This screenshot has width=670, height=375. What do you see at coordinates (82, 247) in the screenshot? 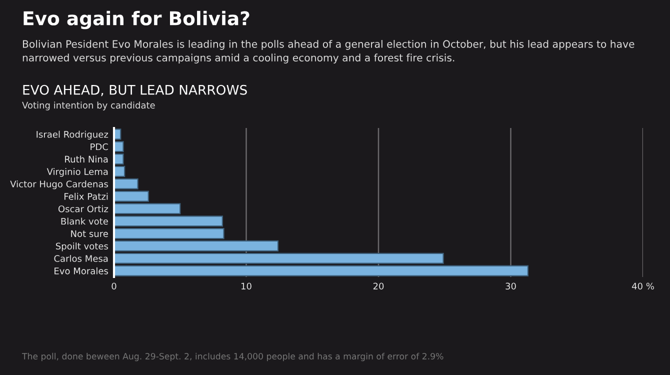
I see `y-tick-label: Spoilt votes` at bounding box center [82, 247].